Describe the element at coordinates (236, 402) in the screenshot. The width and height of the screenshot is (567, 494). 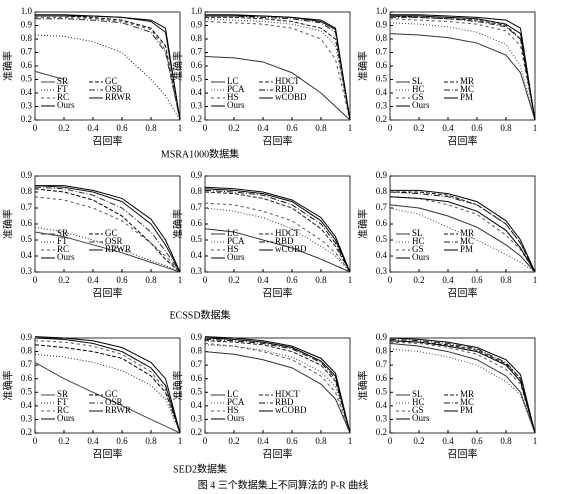
I see `legend-label: PCA` at that location.